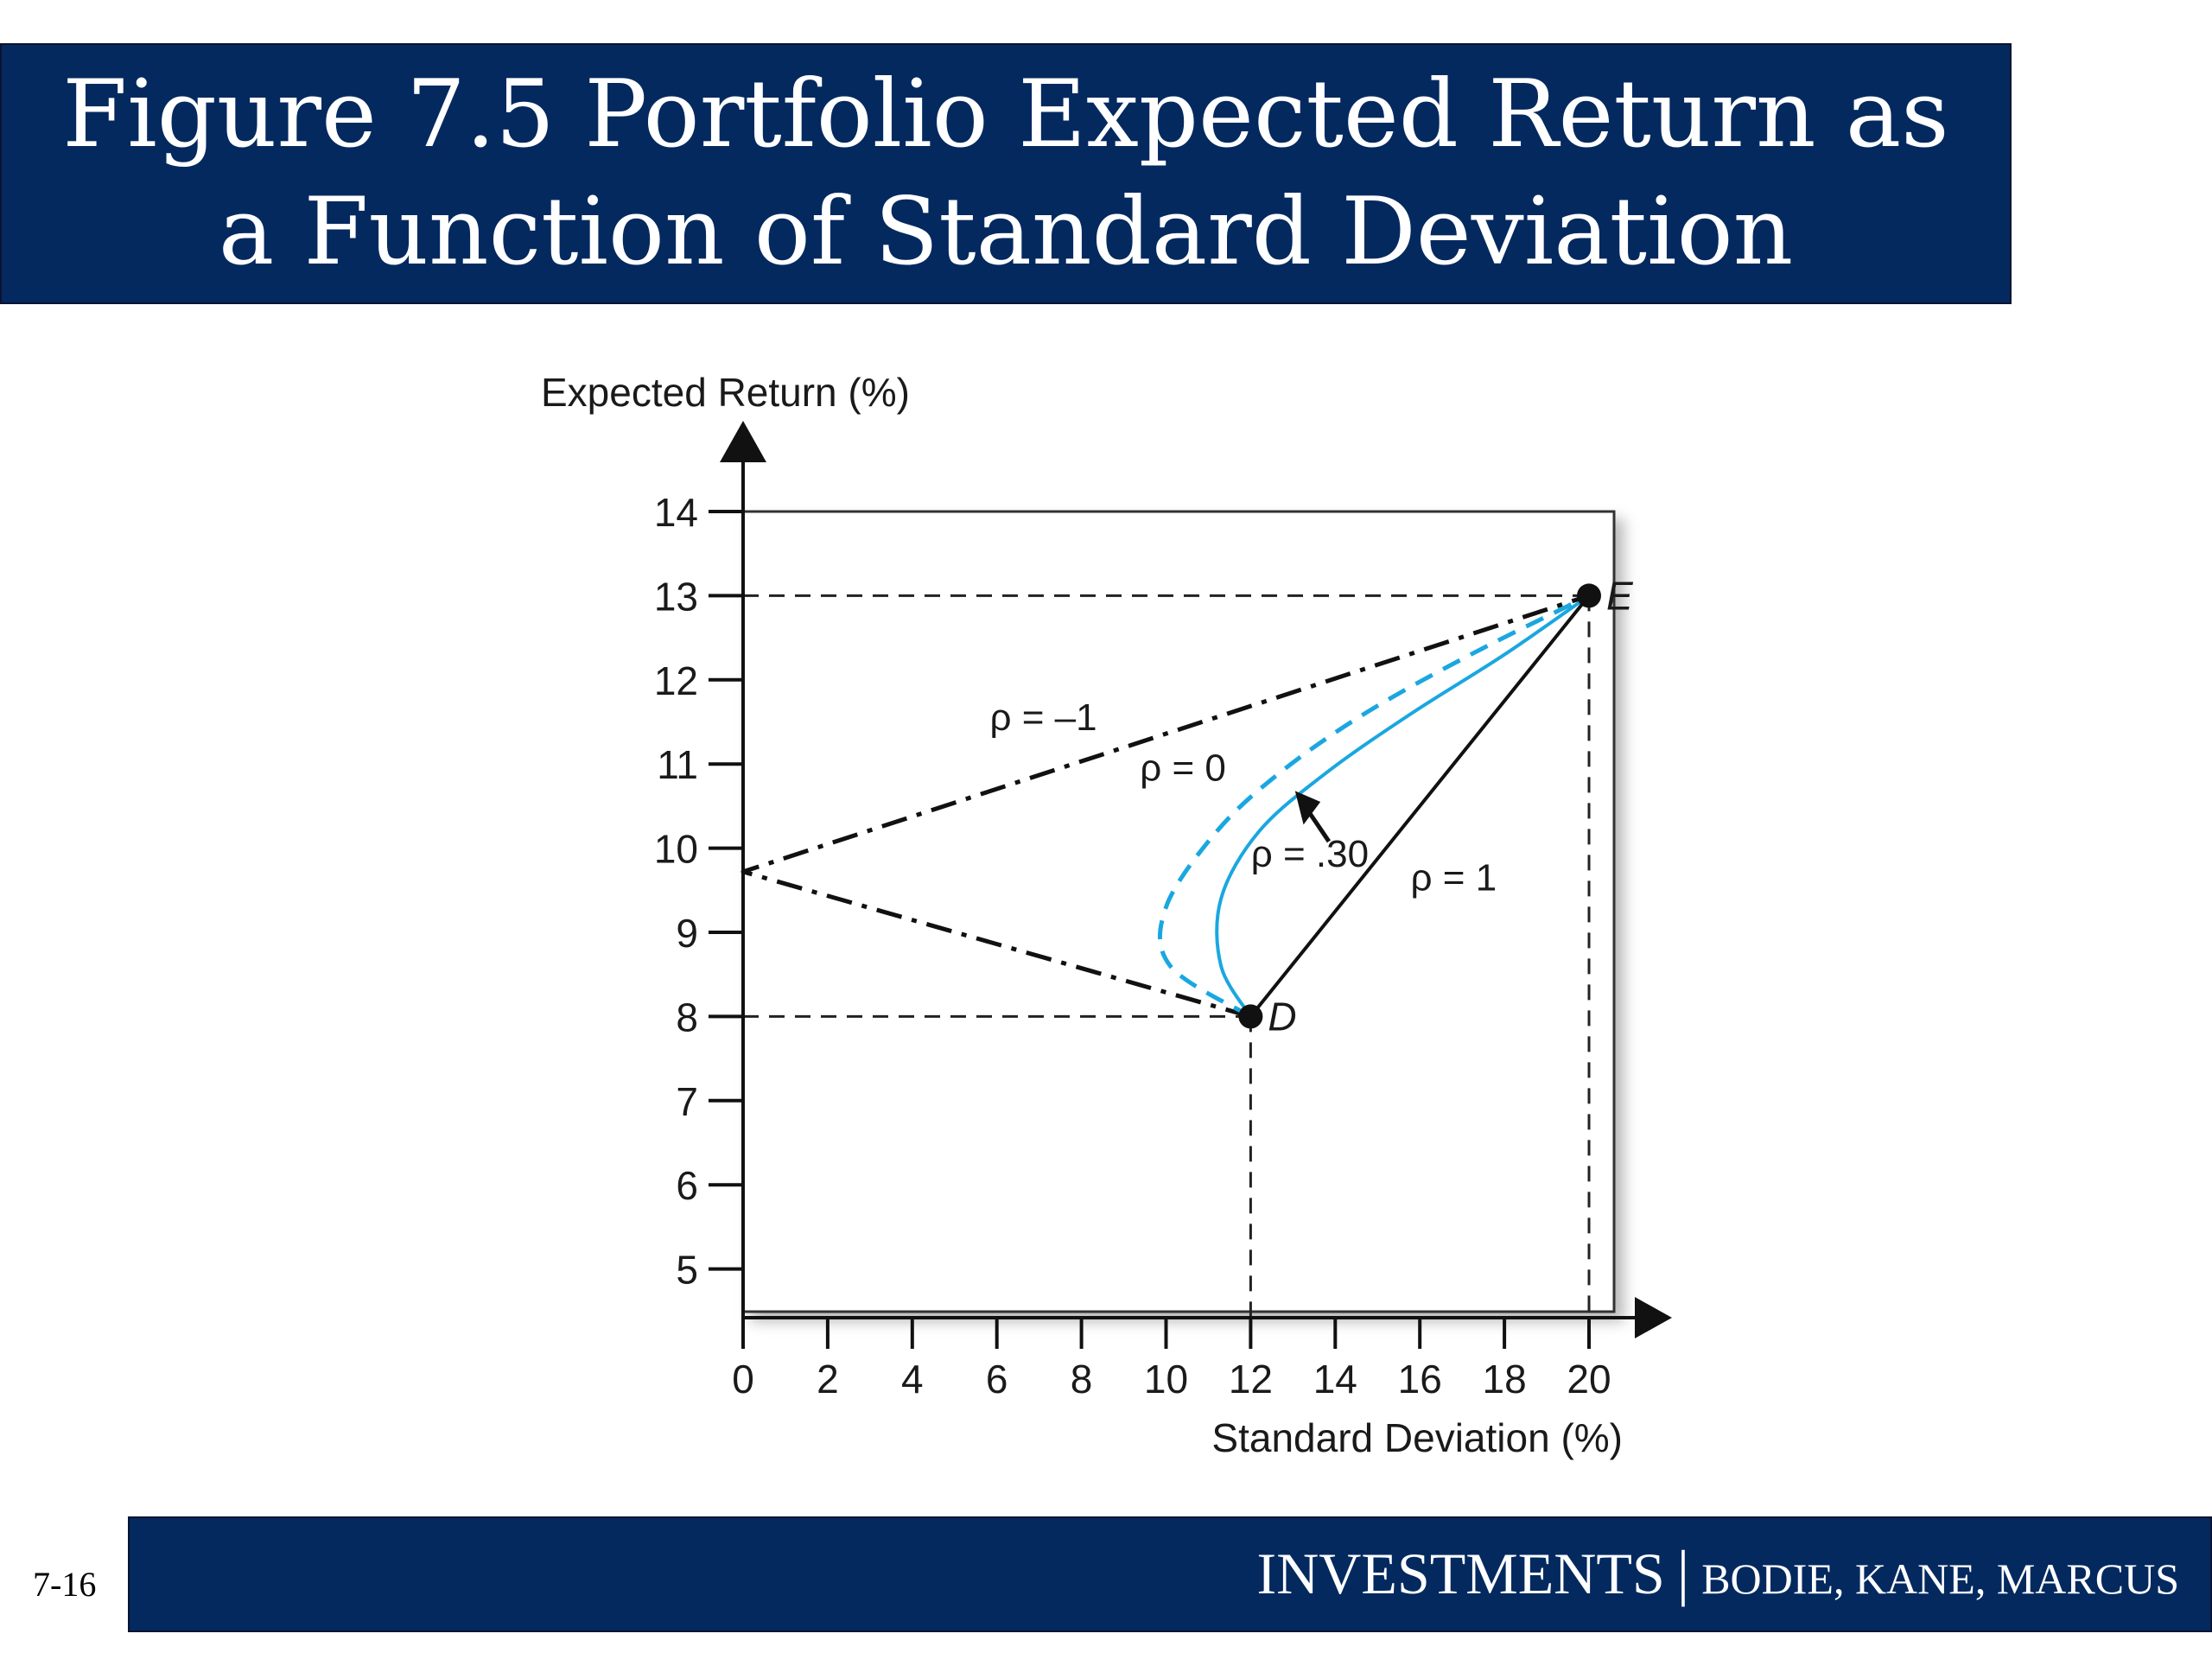  What do you see at coordinates (687, 1270) in the screenshot?
I see `y-tick-label-0: 5` at bounding box center [687, 1270].